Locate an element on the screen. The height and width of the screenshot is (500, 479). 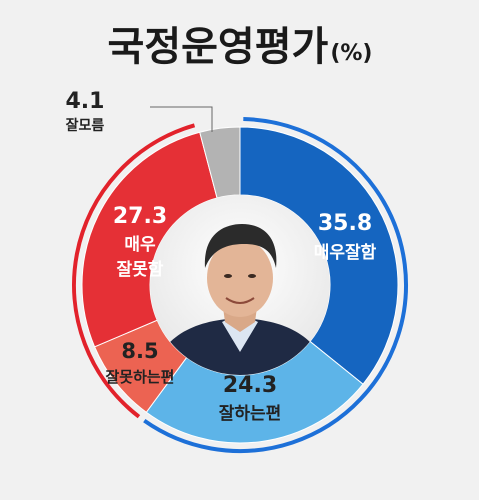
label-name-s1: 잘하는편 is located at coordinates (250, 413).